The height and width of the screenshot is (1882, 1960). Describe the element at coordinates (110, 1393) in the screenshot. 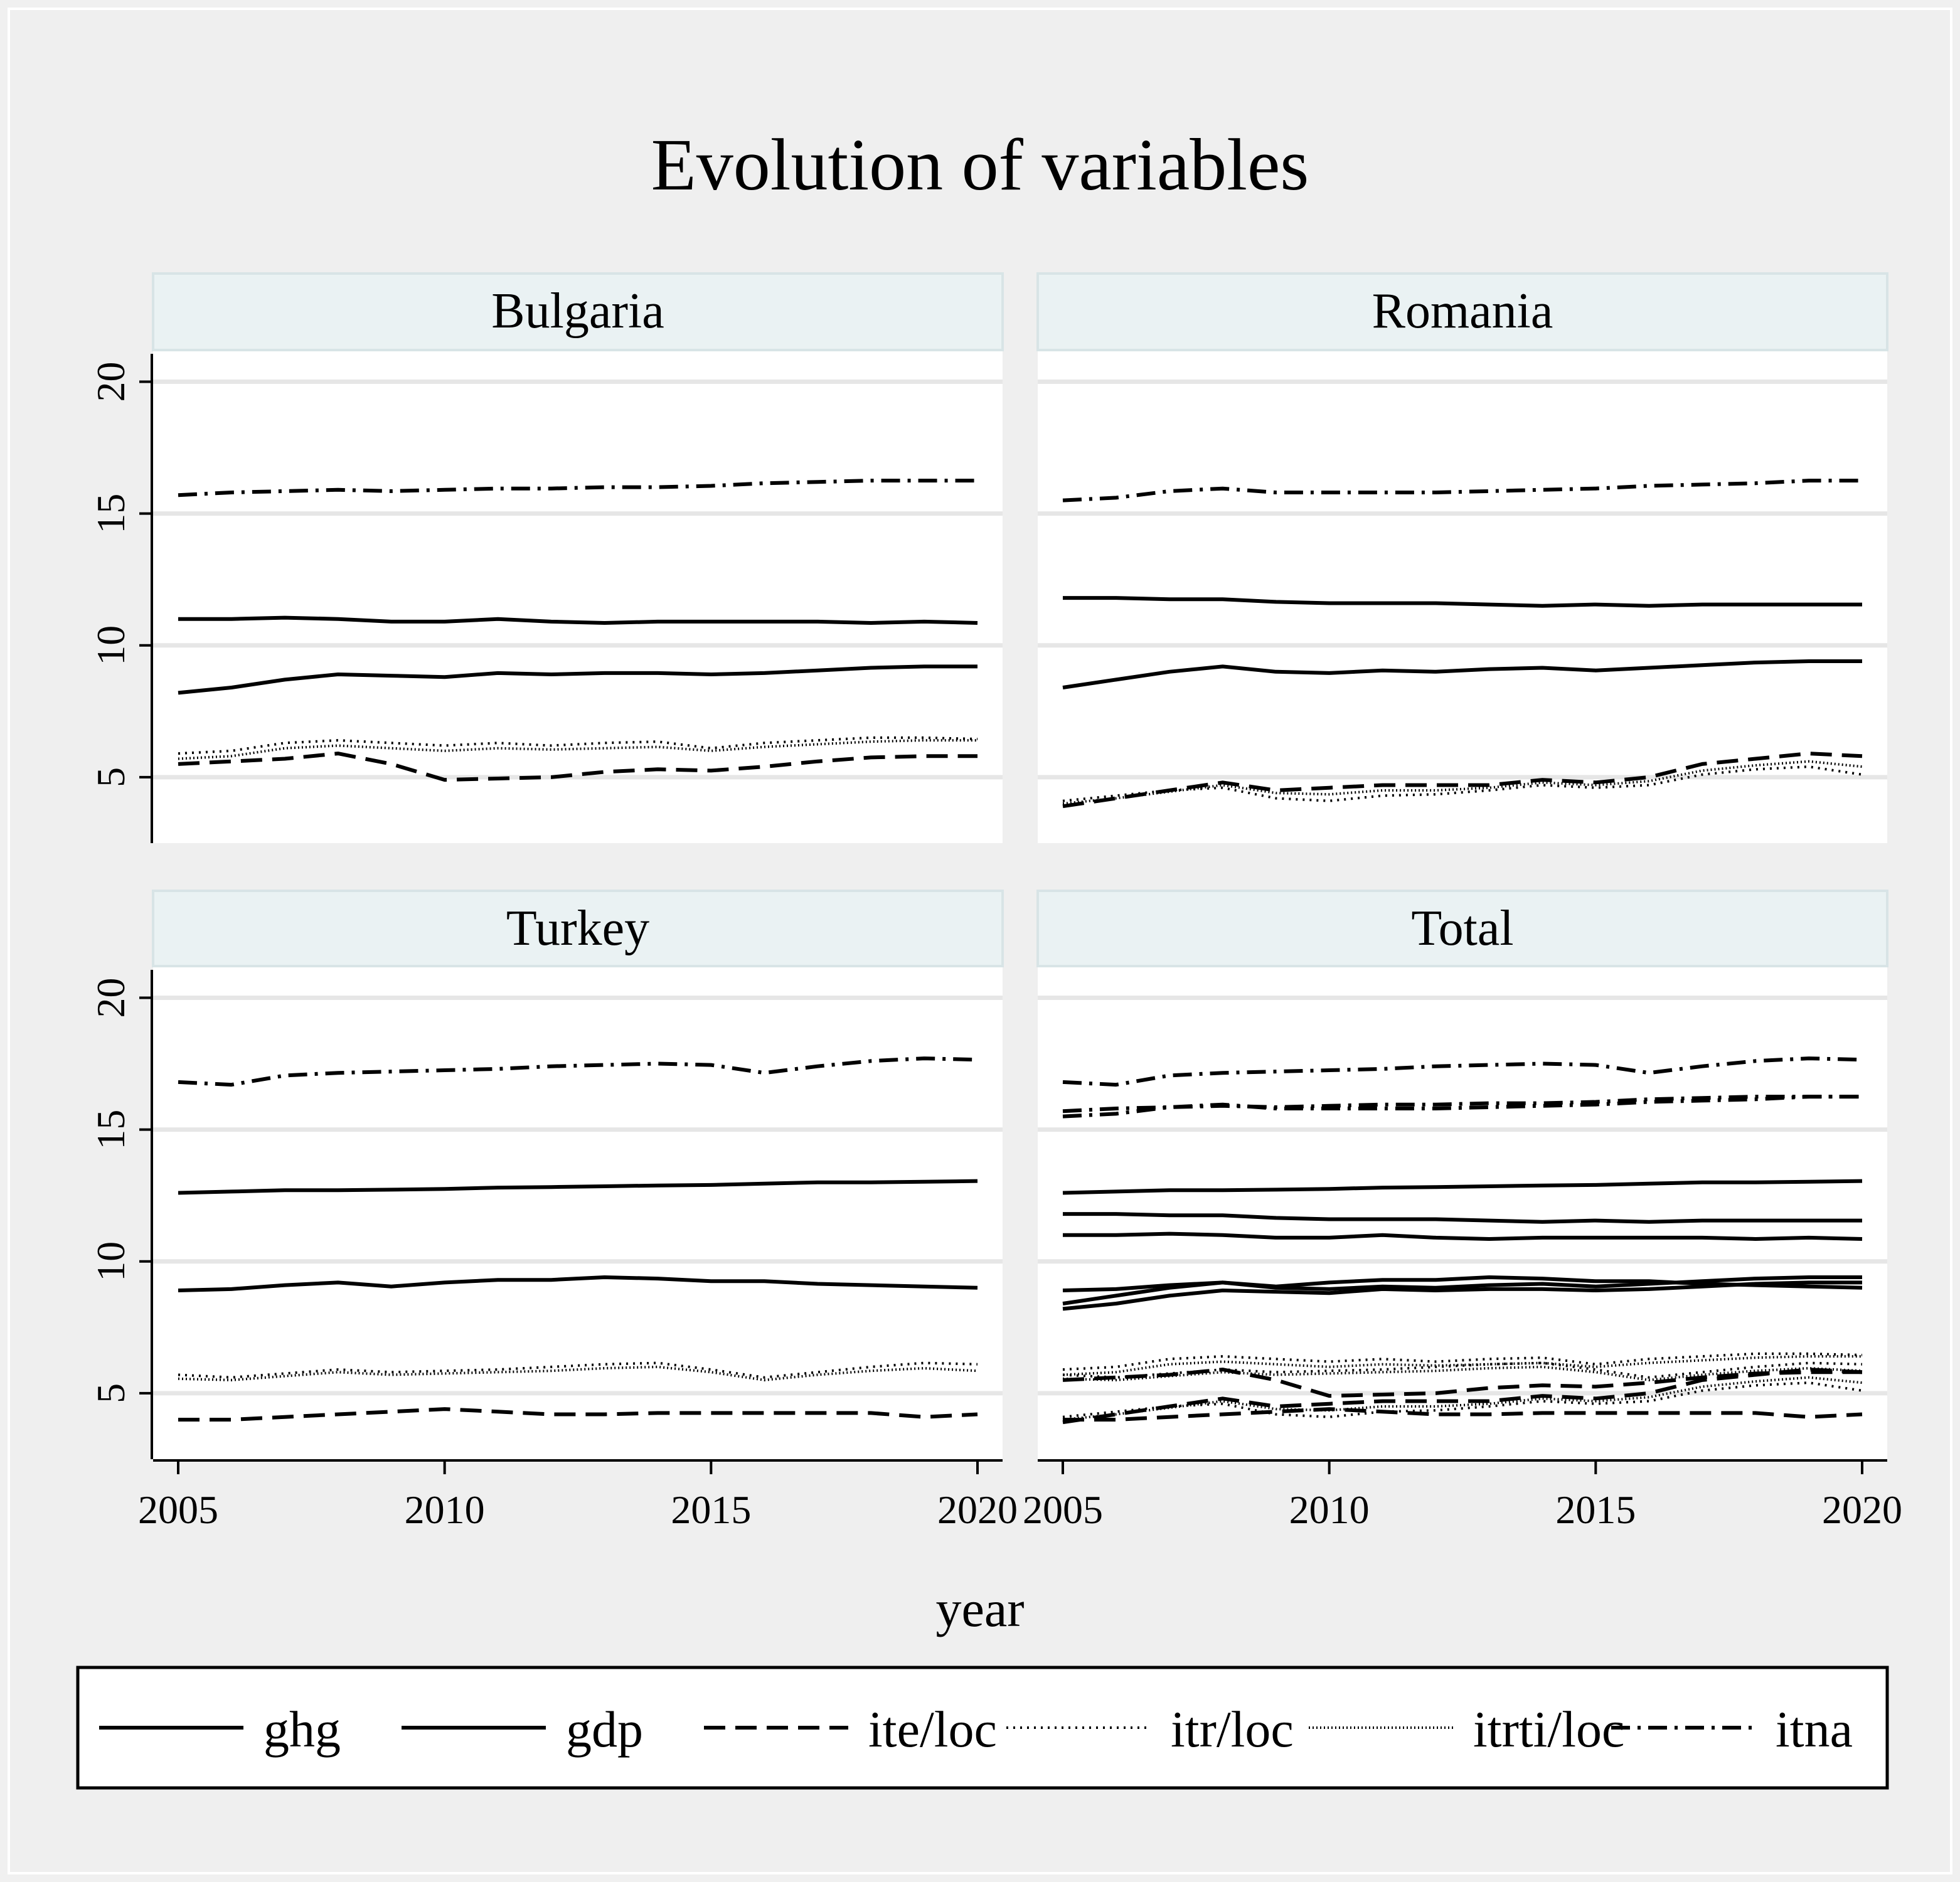

I see `y-tick-label-turkey-5: 5` at that location.